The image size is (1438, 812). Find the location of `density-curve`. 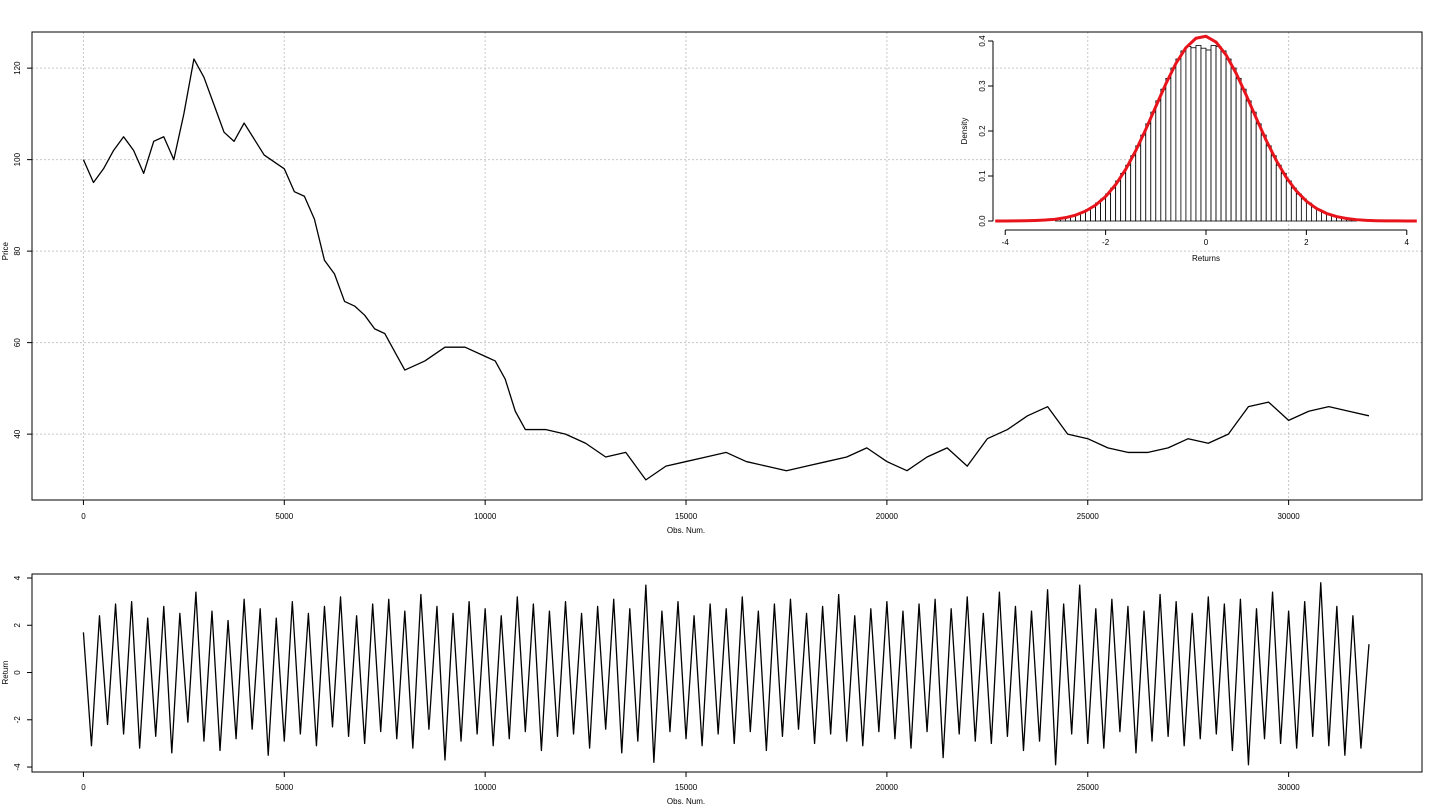

density-curve is located at coordinates (1206, 128).